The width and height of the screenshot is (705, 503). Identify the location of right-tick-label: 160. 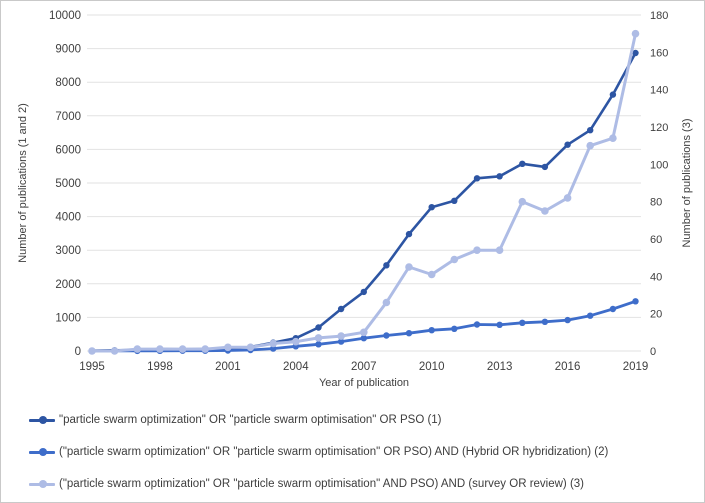
(659, 53).